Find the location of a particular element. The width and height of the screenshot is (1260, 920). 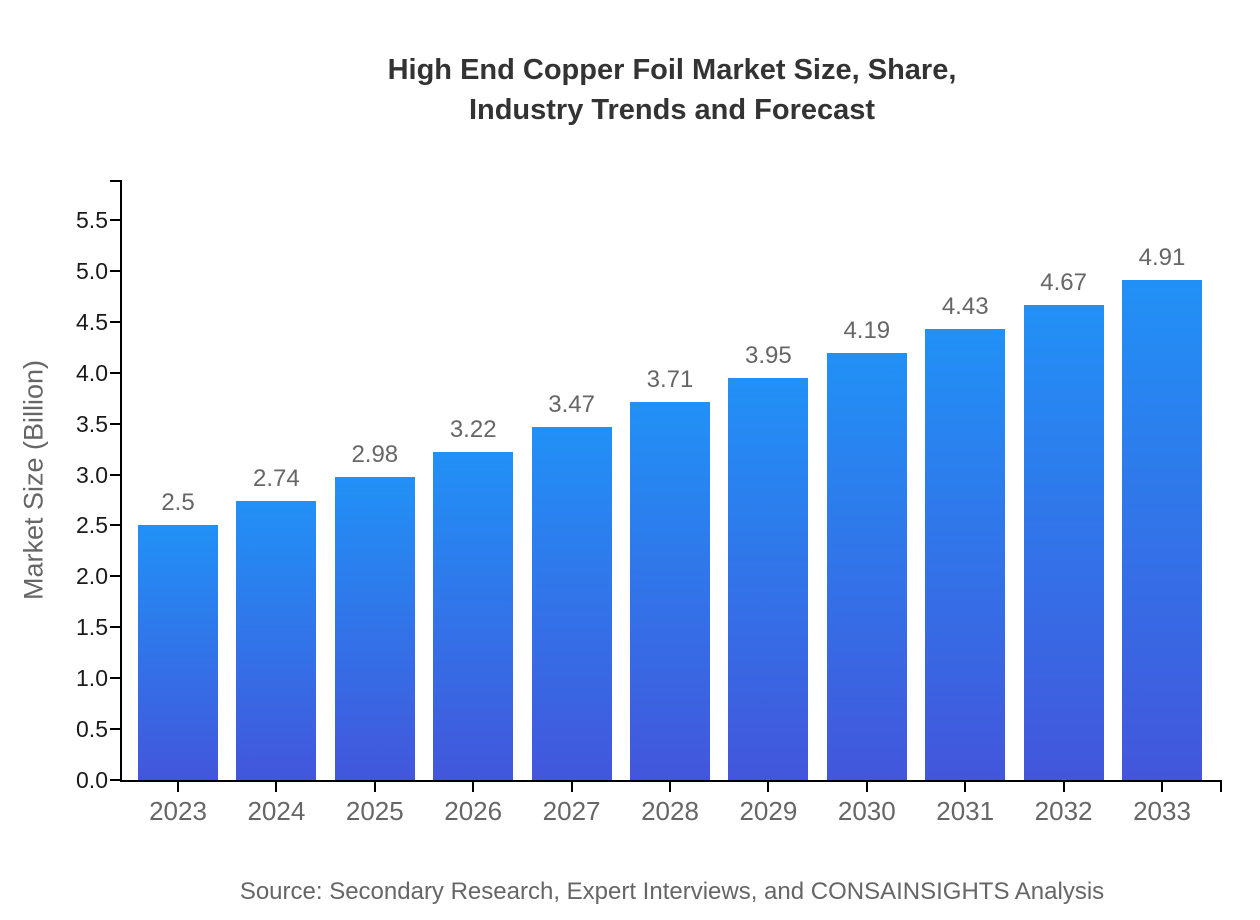

x-tick-label: 2033 is located at coordinates (1162, 811).